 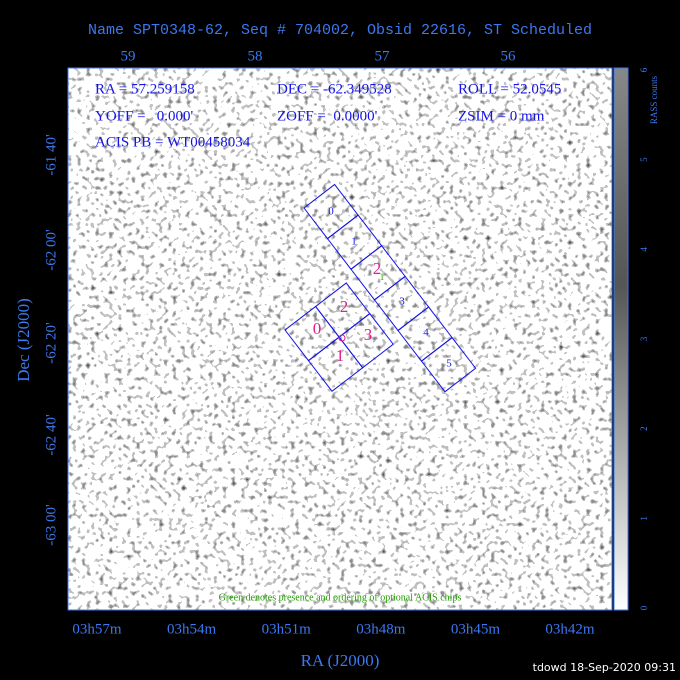 What do you see at coordinates (255, 56) in the screenshot?
I see `top-tick-label: 58` at bounding box center [255, 56].